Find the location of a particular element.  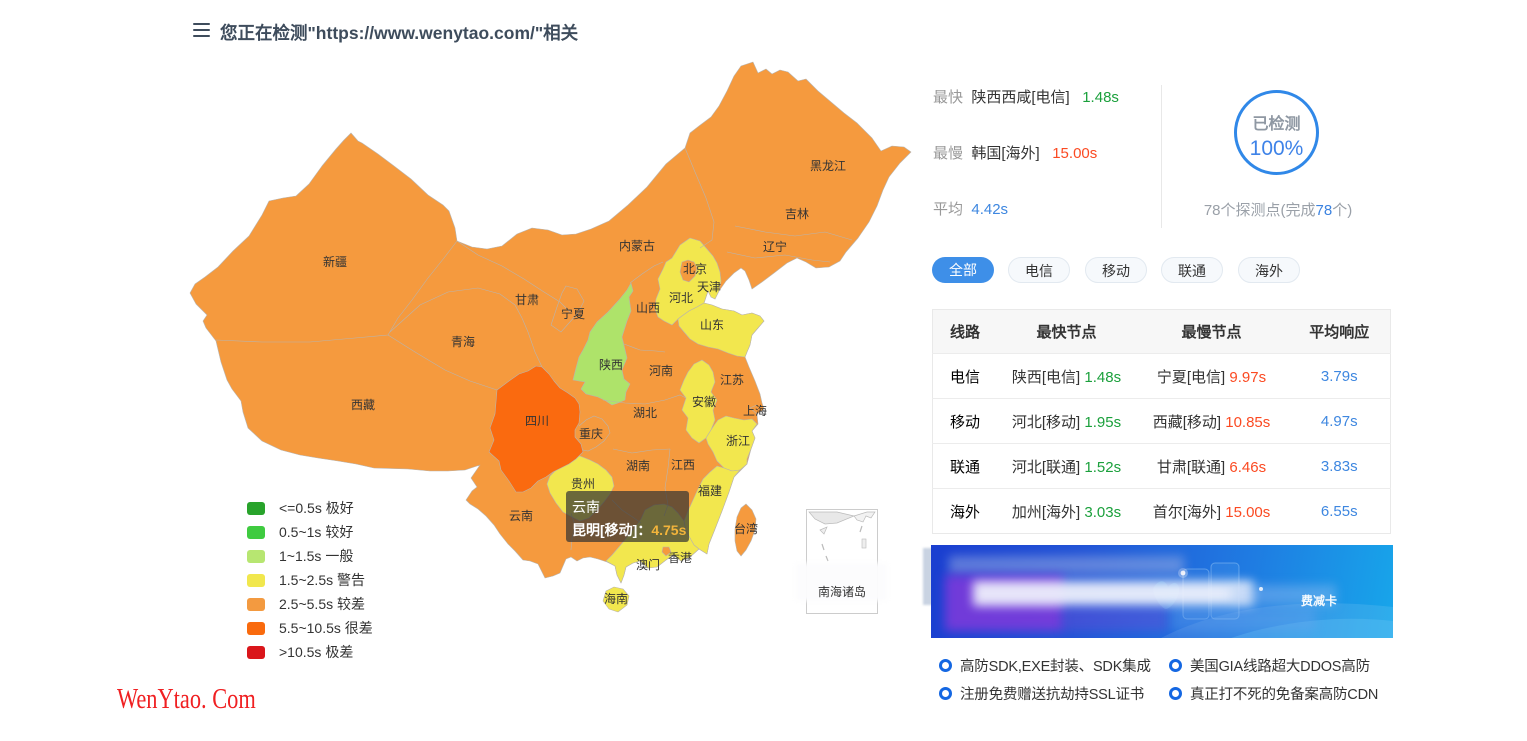

svg-text: 北京 is located at coordinates (695, 269).